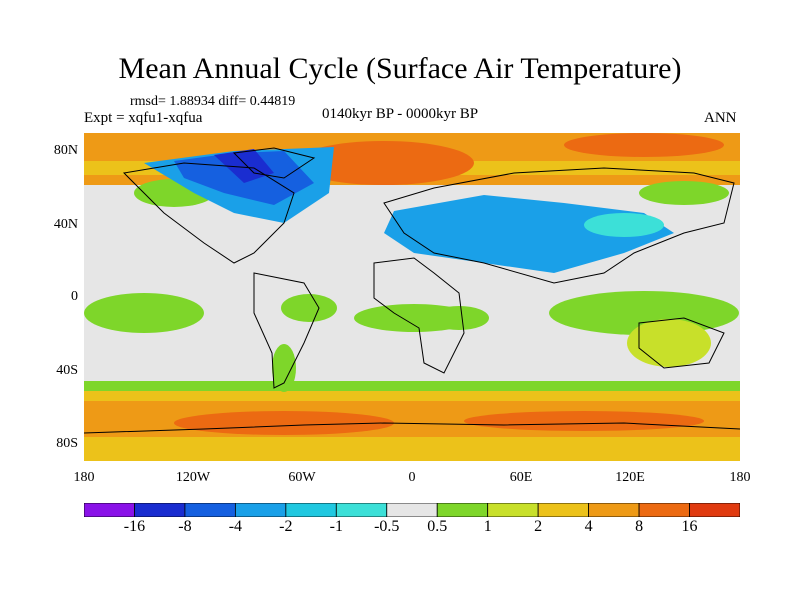 The width and height of the screenshot is (800, 600). I want to click on lat-label-equator: 0, so click(74, 296).